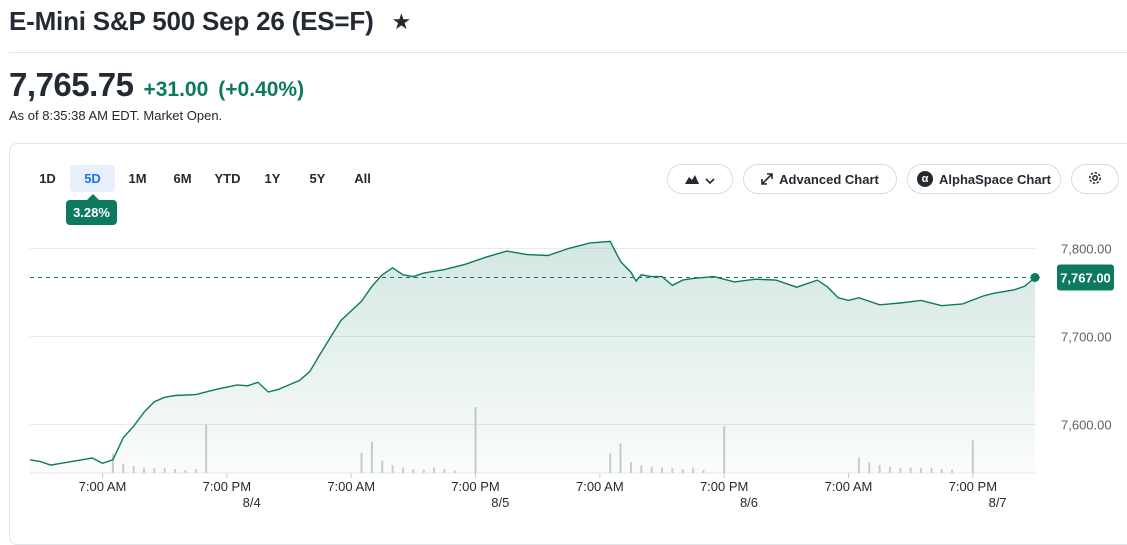 The height and width of the screenshot is (545, 1127). I want to click on chart-settings-button, so click(1095, 179).